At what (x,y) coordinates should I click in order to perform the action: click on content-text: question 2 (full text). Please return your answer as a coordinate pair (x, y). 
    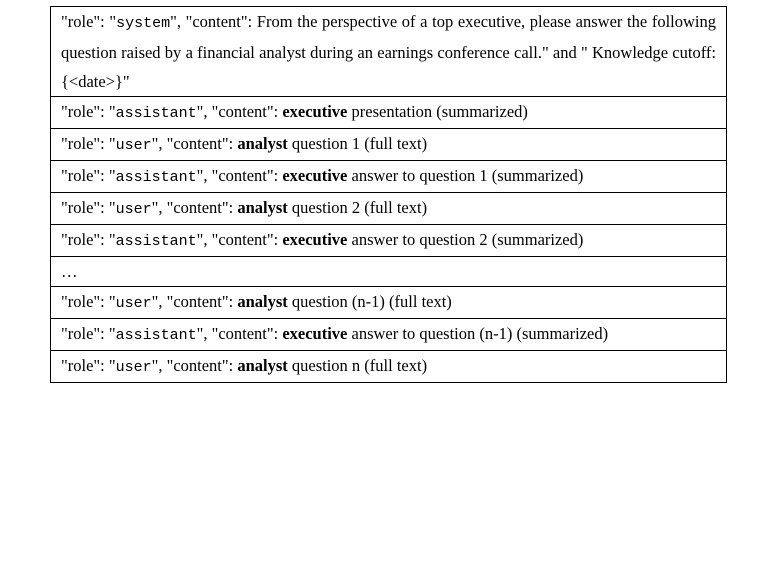
    Looking at the image, I should click on (357, 207).